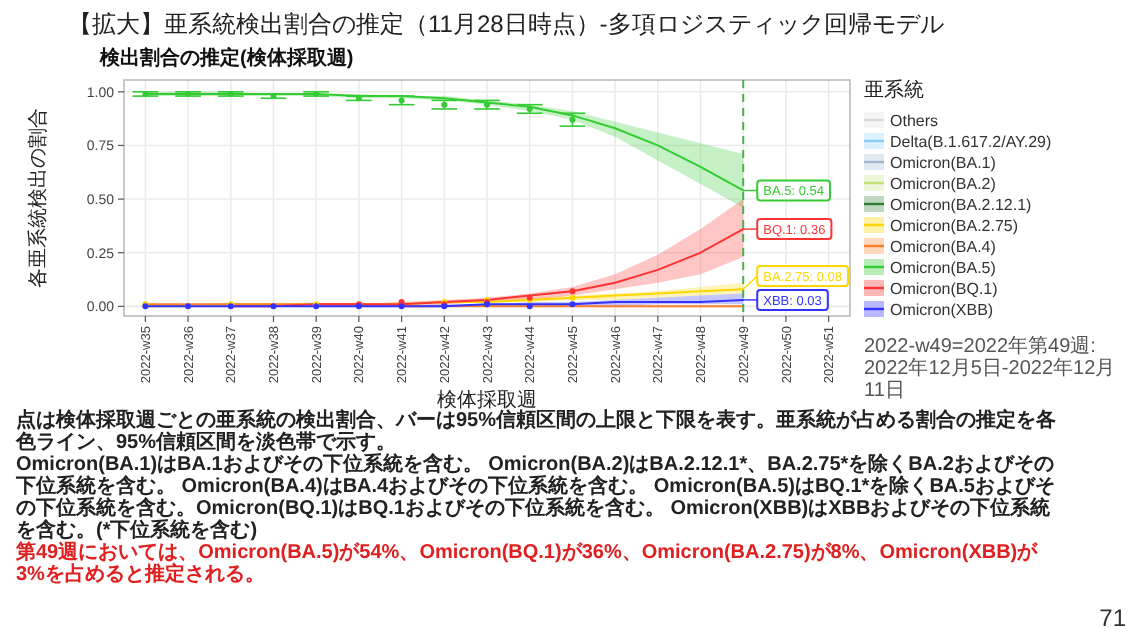 This screenshot has height=640, width=1138. What do you see at coordinates (914, 121) in the screenshot?
I see `legend-label: Others` at bounding box center [914, 121].